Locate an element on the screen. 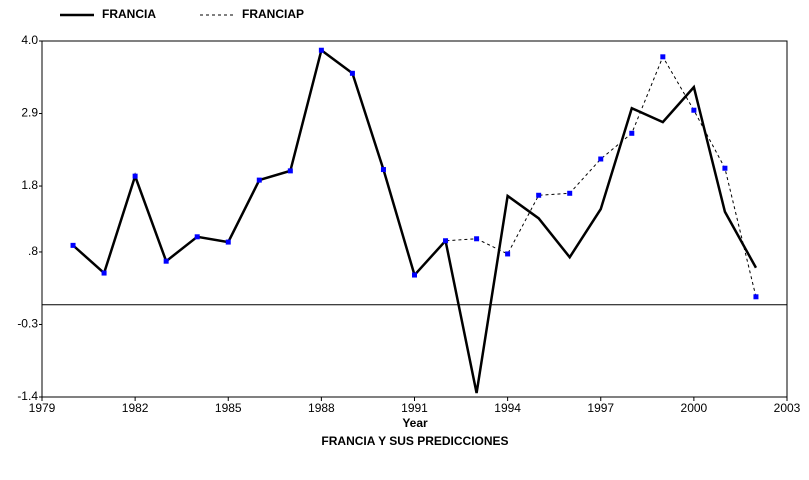  x-tick-label: 2003 is located at coordinates (787, 408).